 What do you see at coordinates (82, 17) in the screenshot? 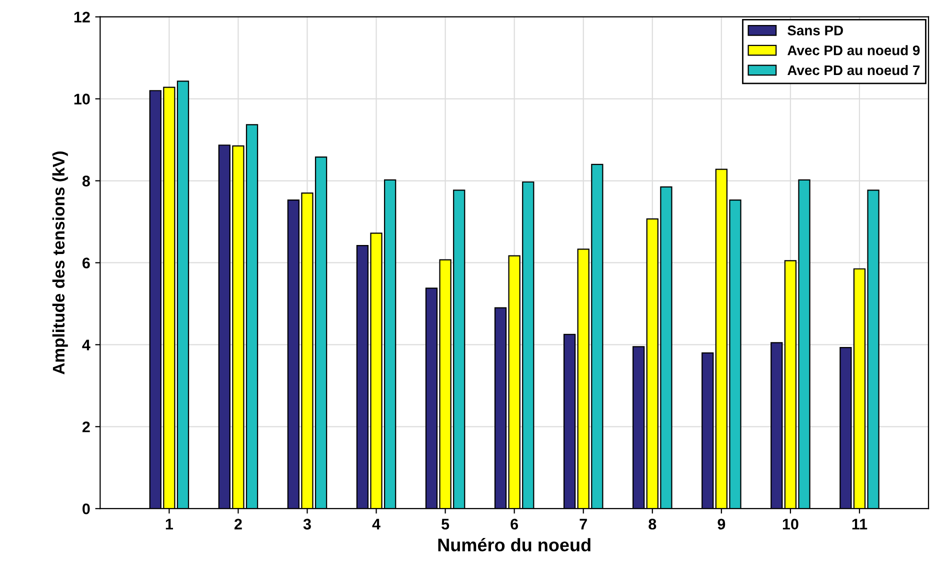
I see `y-tick-label: 12` at bounding box center [82, 17].